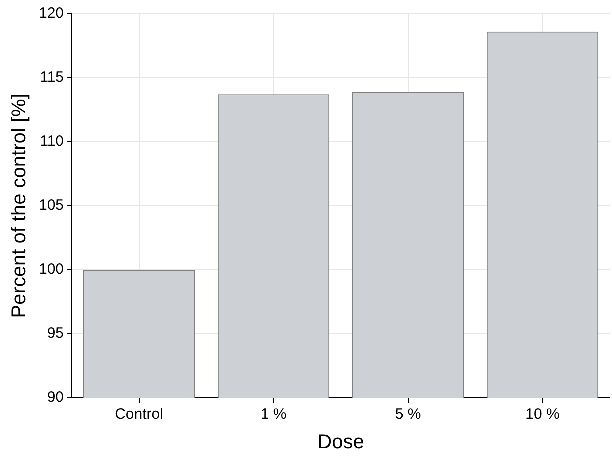 Image resolution: width=612 pixels, height=463 pixels. Describe the element at coordinates (51, 269) in the screenshot. I see `y-tick-label: 100` at that location.